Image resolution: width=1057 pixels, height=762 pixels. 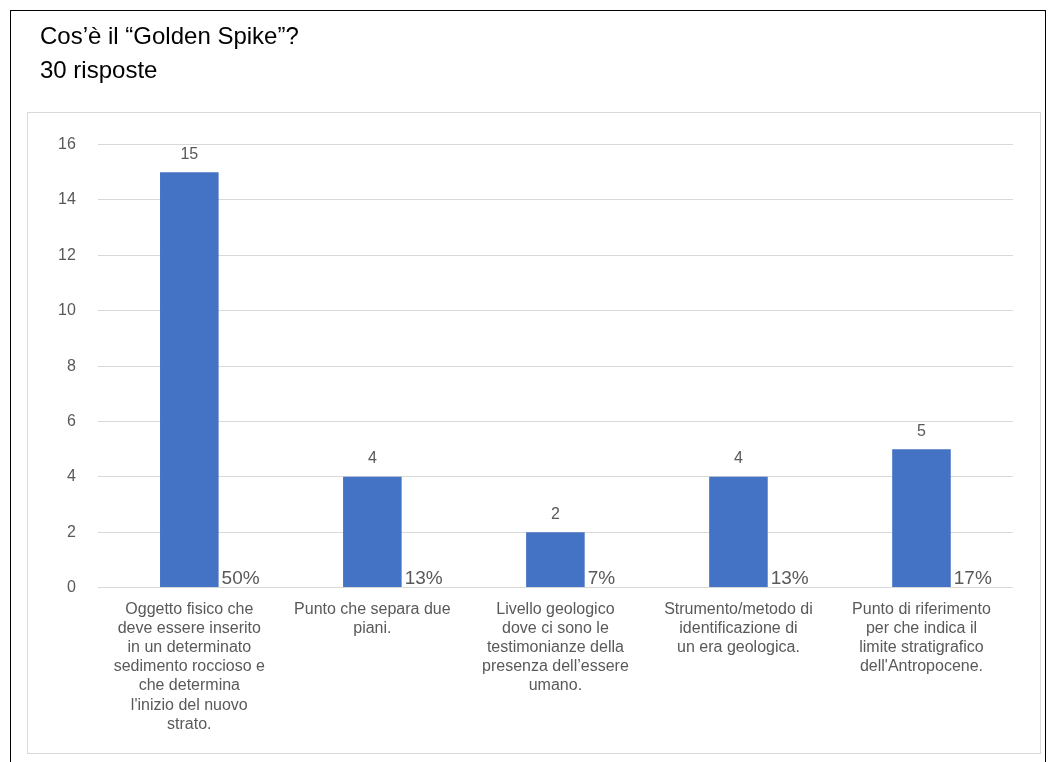 I want to click on x-tick-label: Oggetto fisico che deve essere inserito in un determinato sedimento roccioso e che determina l'inizio del nuovo strato., so click(x=189, y=665).